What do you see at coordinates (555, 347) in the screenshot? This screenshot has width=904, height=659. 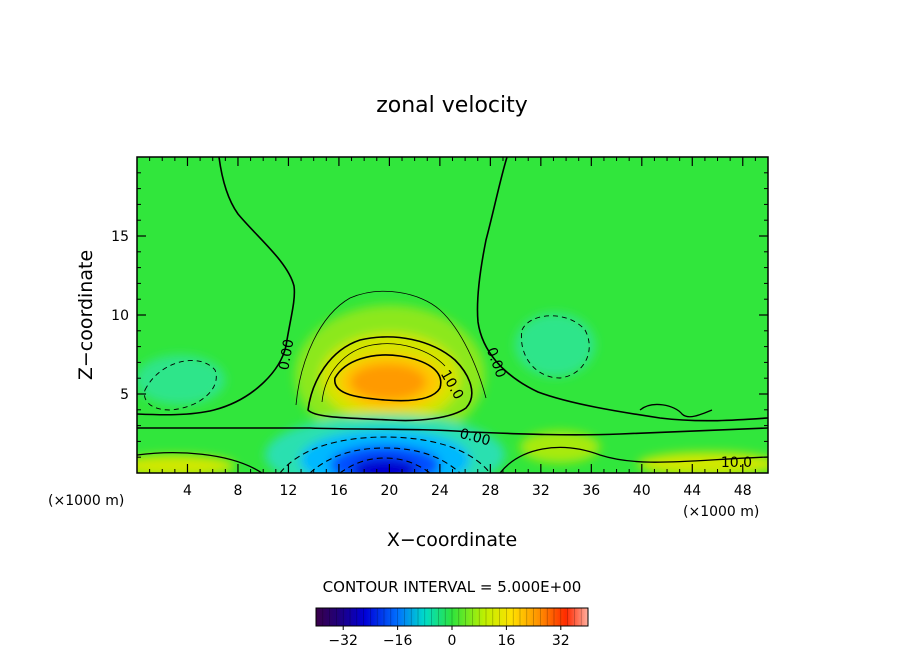 I see `neg-contour-right` at bounding box center [555, 347].